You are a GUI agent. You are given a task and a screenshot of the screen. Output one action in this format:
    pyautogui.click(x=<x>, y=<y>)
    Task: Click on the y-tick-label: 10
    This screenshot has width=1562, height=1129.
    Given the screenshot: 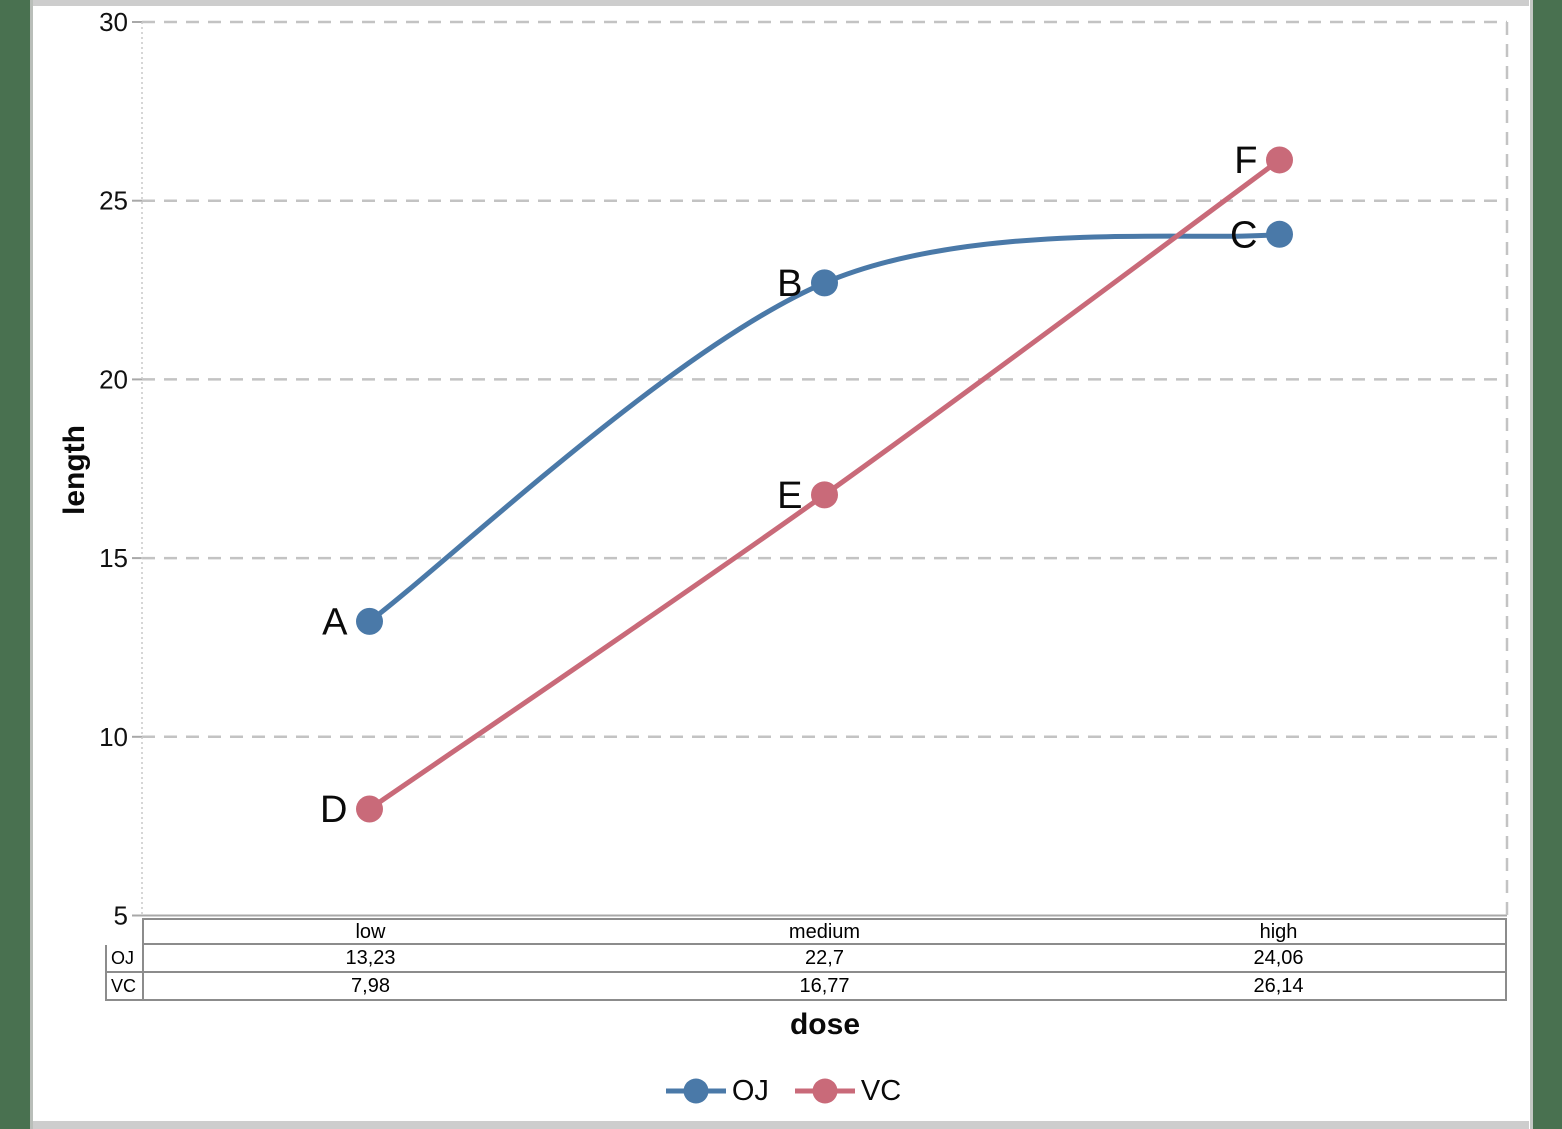 What is the action you would take?
    pyautogui.click(x=113, y=737)
    